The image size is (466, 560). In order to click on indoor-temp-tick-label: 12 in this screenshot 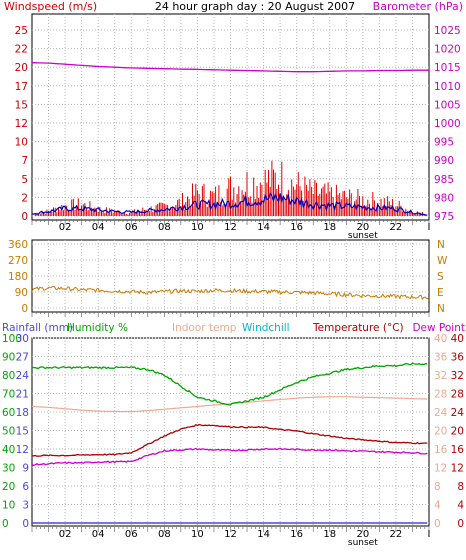, I will do `click(440, 469)`.